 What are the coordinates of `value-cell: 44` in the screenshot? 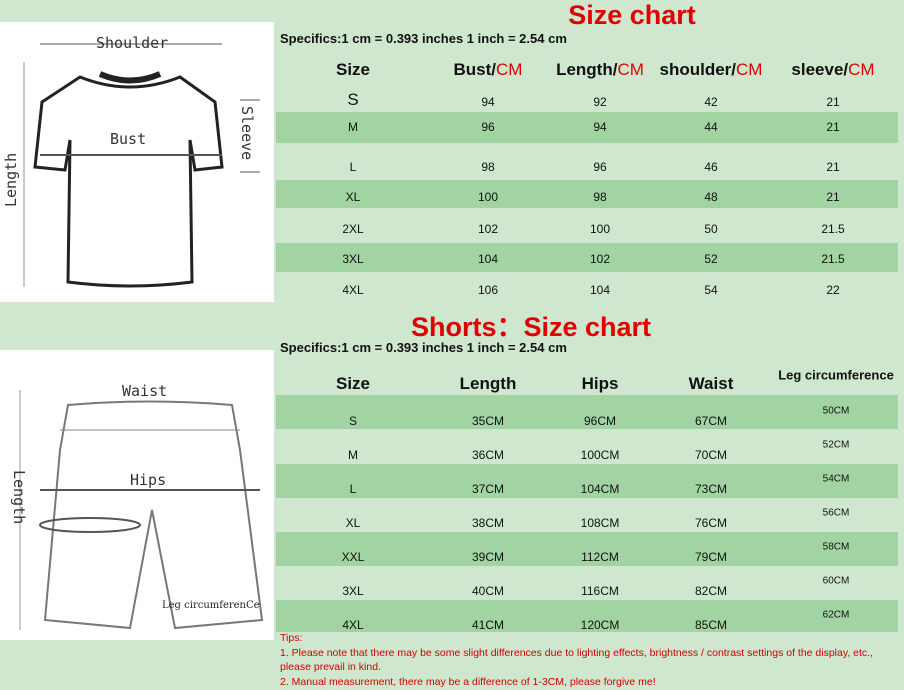 It's located at (711, 127).